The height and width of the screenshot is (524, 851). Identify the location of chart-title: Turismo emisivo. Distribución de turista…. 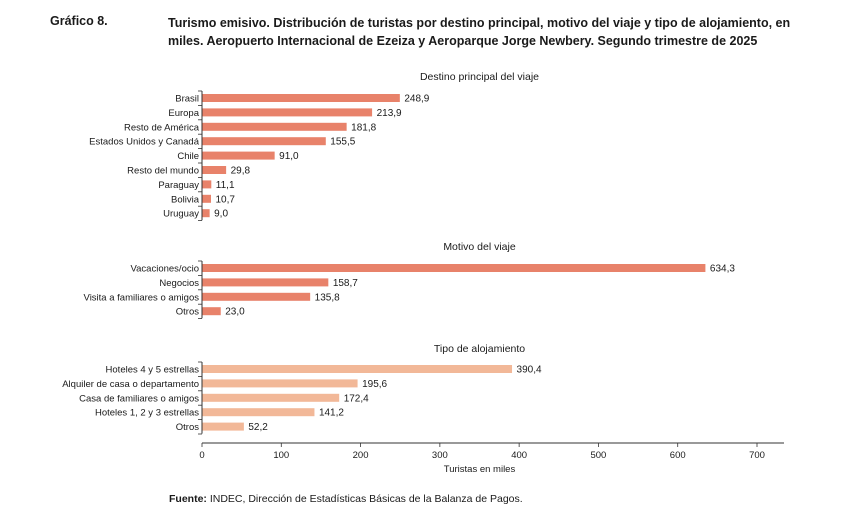
(479, 32).